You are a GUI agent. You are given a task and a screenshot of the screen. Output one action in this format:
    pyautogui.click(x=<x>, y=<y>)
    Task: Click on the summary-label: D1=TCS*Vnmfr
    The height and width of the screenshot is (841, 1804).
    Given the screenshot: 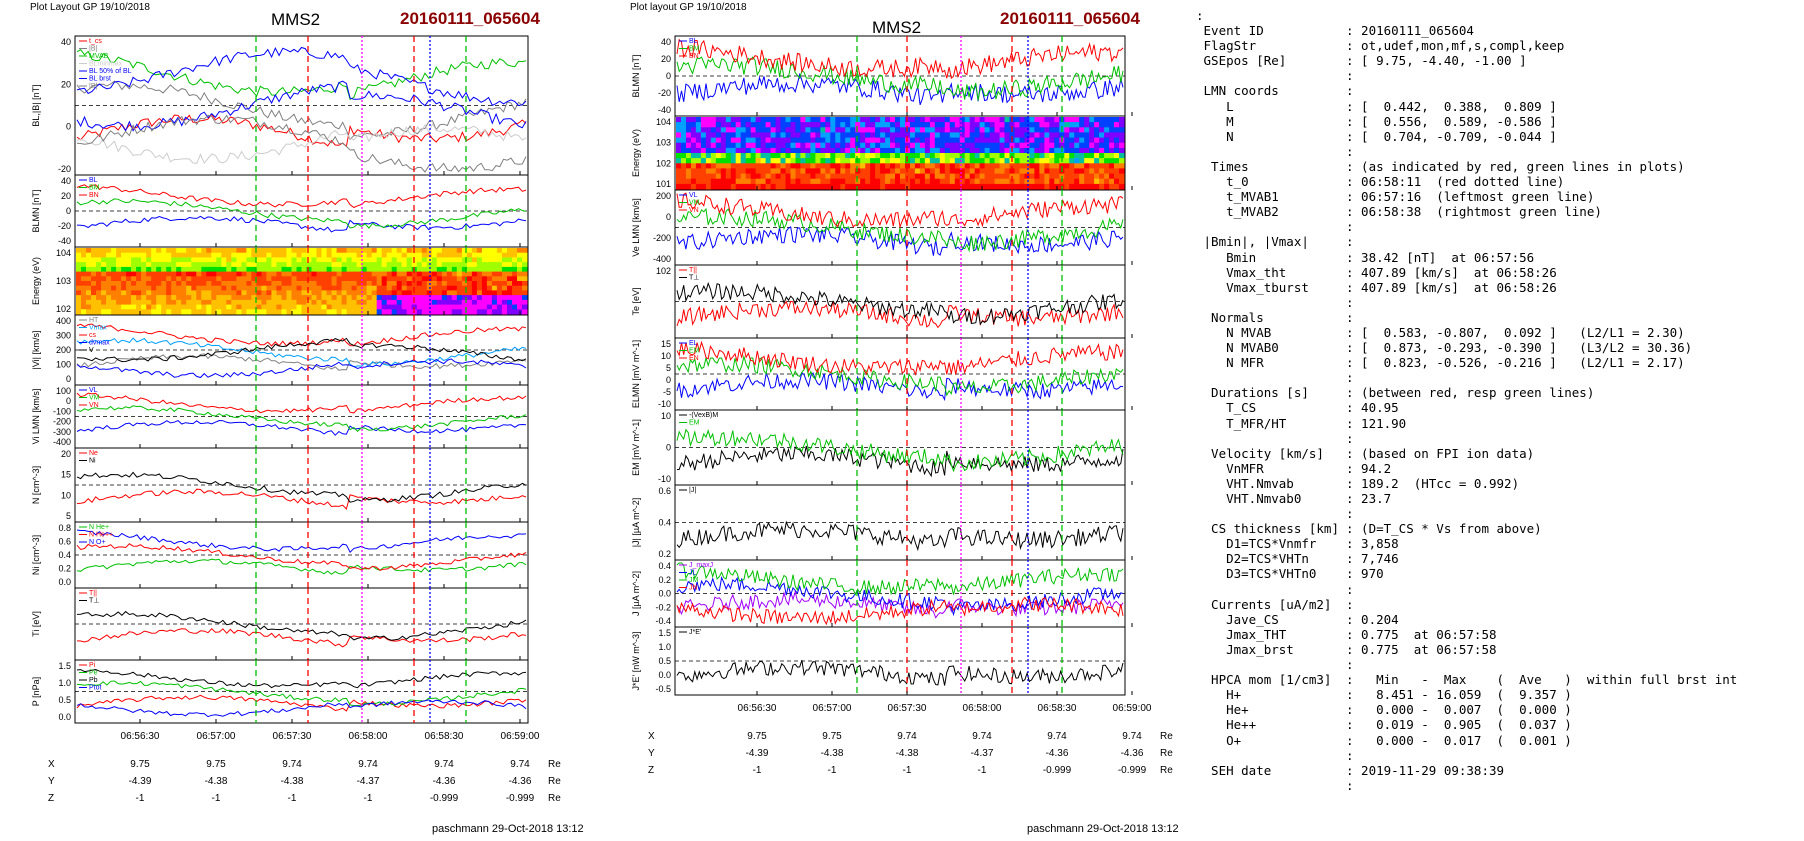 What is the action you would take?
    pyautogui.click(x=1256, y=544)
    